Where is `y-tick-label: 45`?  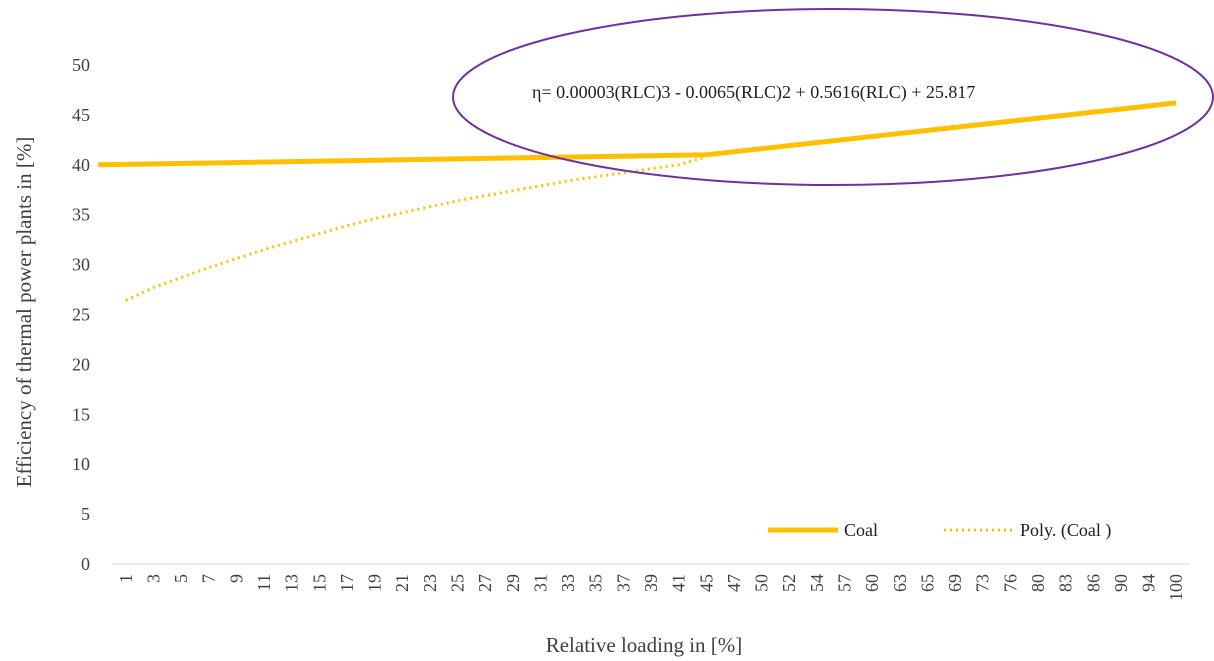 y-tick-label: 45 is located at coordinates (81, 115).